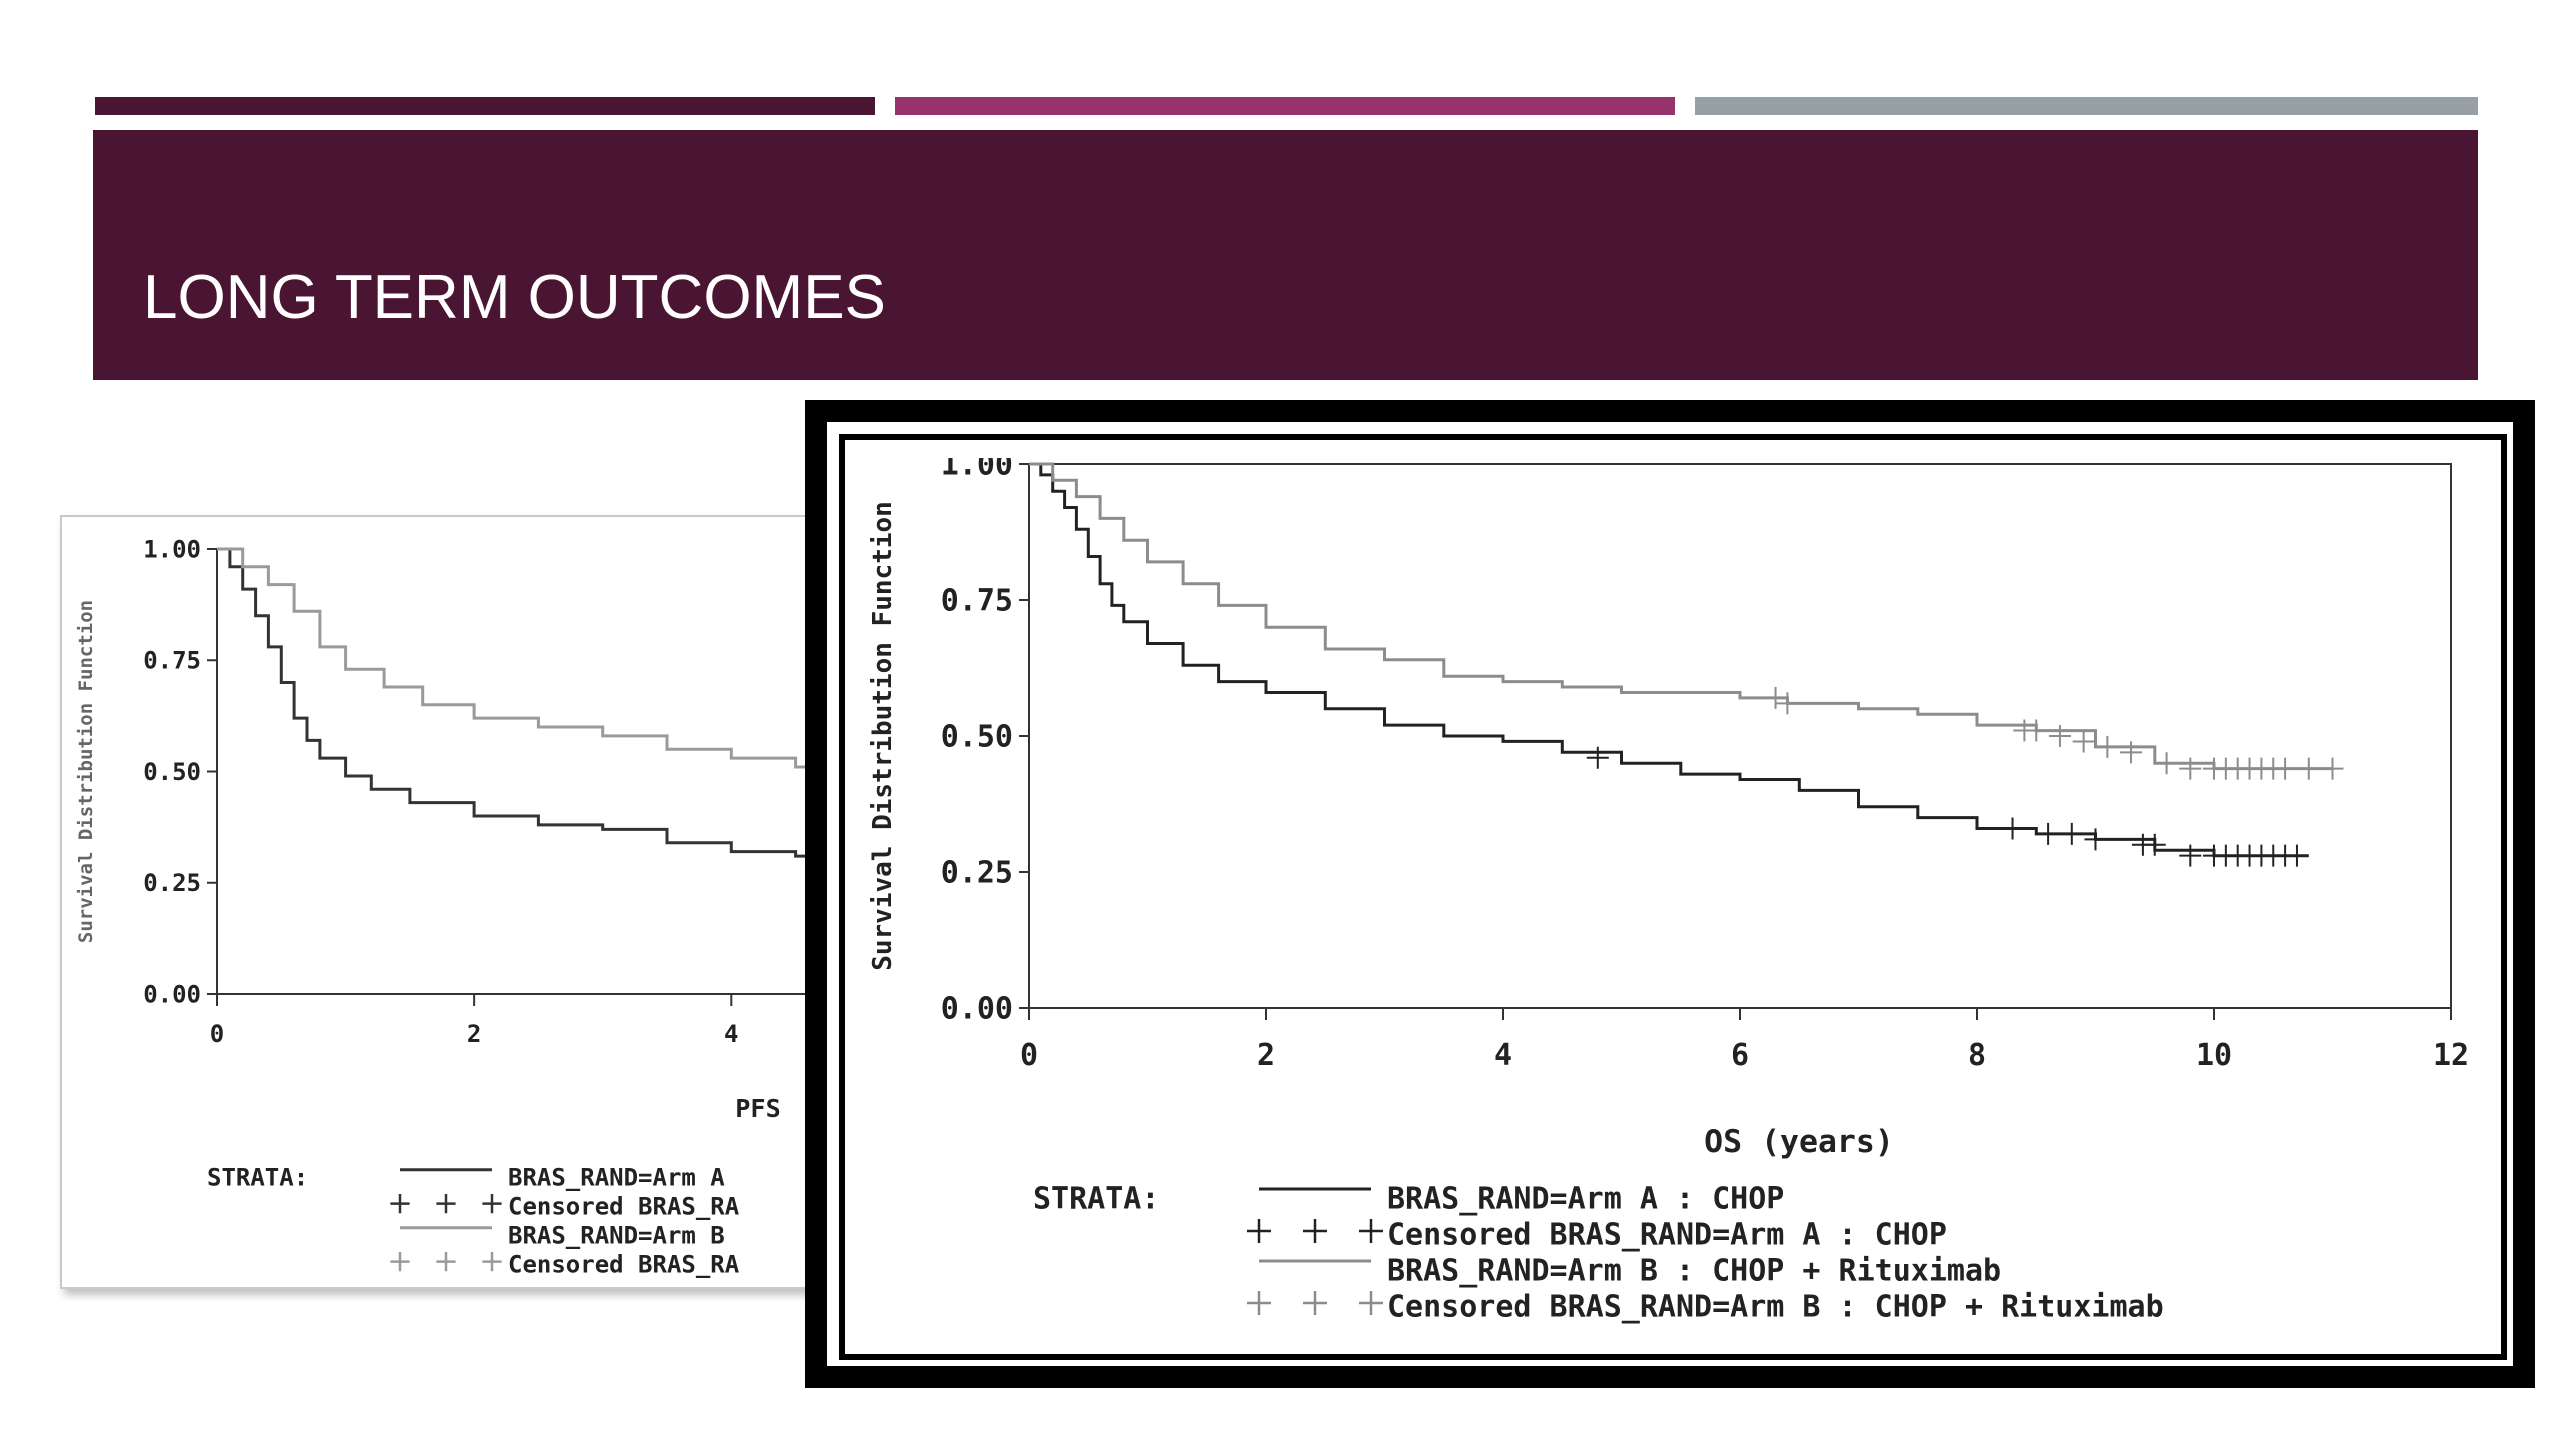  Describe the element at coordinates (1029, 1055) in the screenshot. I see `os-x-tick-label: 0` at that location.